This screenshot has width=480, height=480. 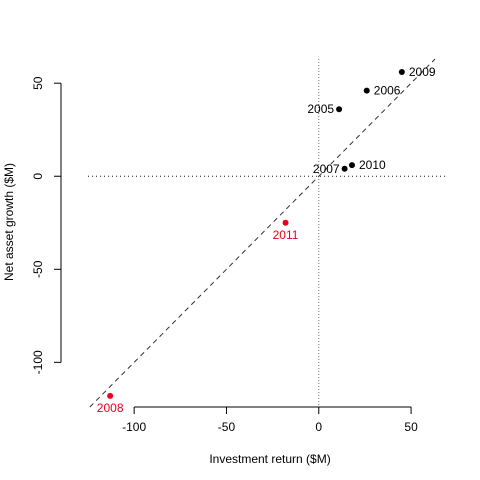 What do you see at coordinates (422, 72) in the screenshot?
I see `point-label-2009: 2009` at bounding box center [422, 72].